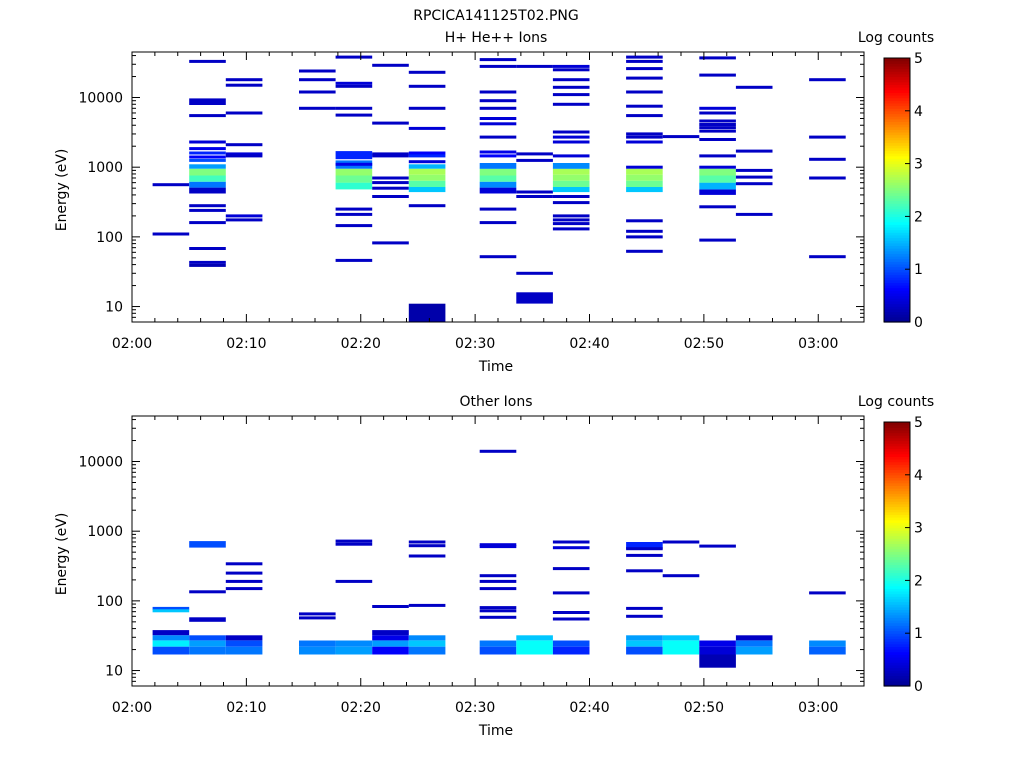 The height and width of the screenshot is (768, 1024). I want to click on x-tick-label: 02:40, so click(589, 708).